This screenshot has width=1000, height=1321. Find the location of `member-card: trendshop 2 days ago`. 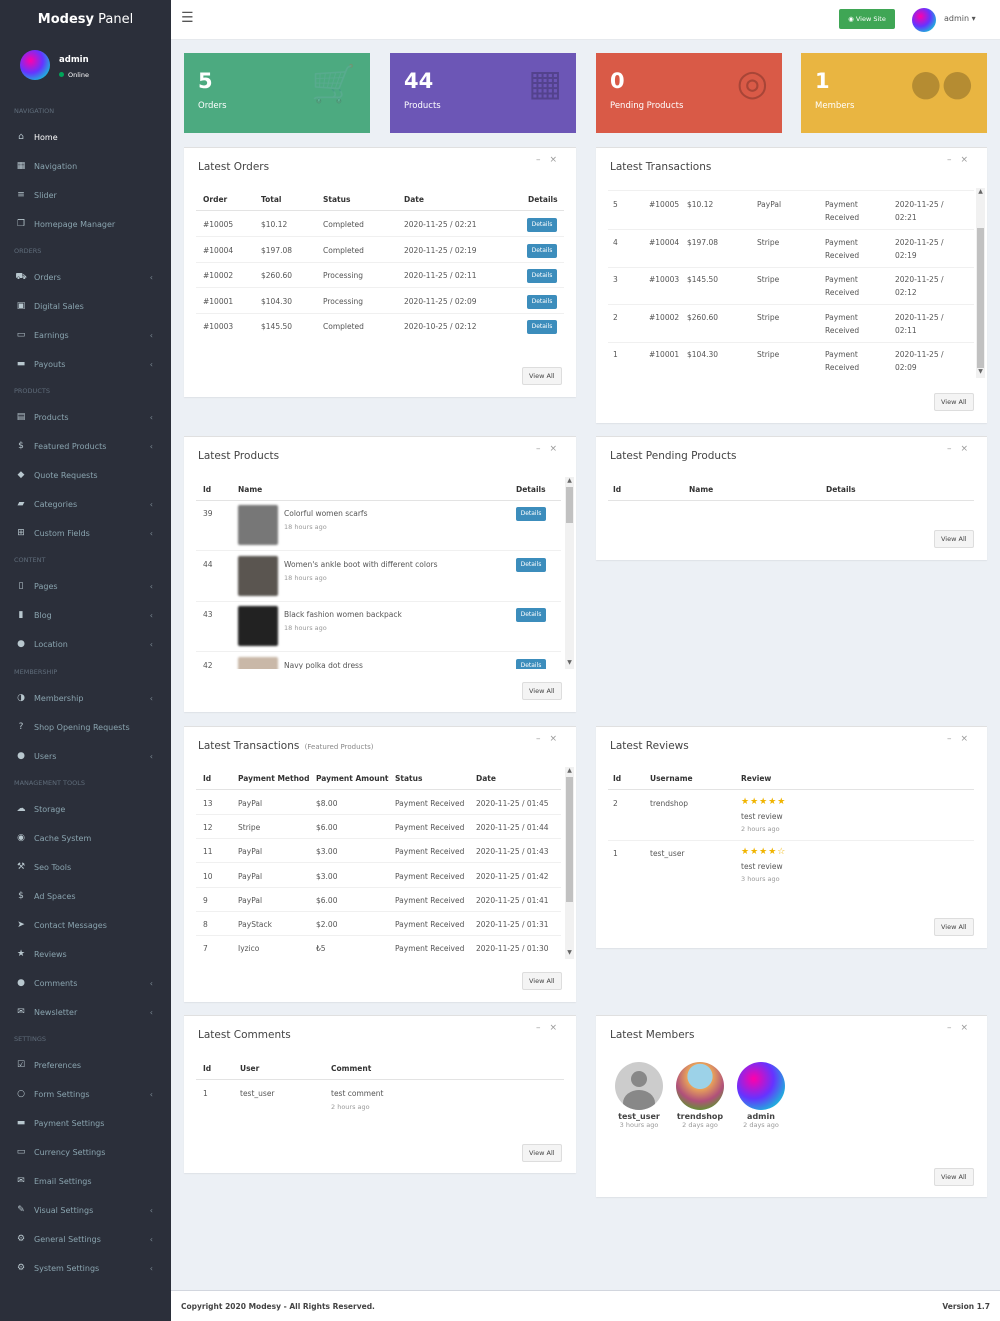

member-card: trendshop 2 days ago is located at coordinates (700, 1095).